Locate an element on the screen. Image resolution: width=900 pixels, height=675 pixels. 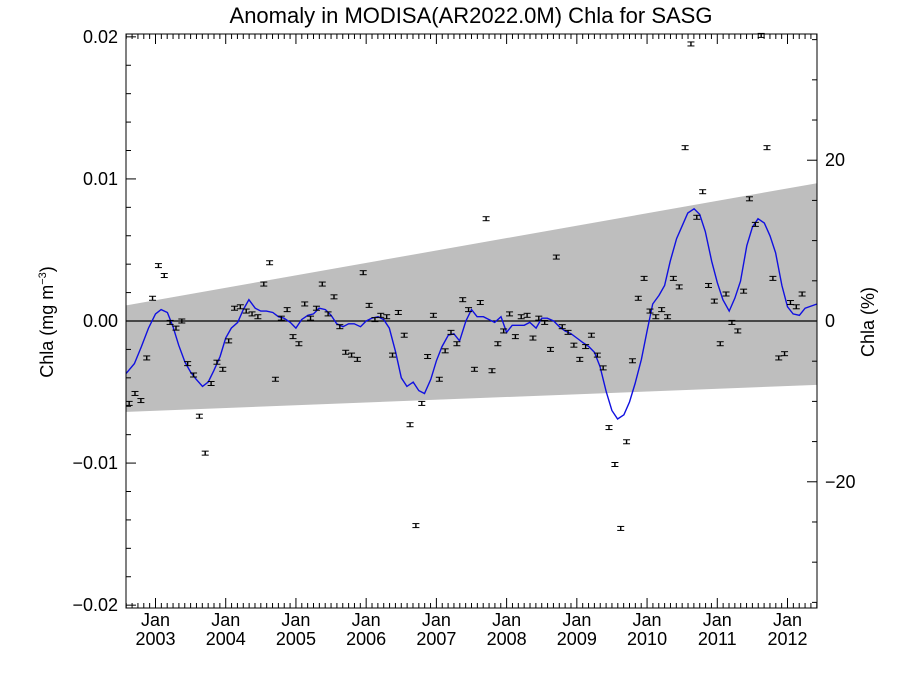
left-axis: 0.02 0.01 0.00 −0.01 −0.02 is located at coordinates (104, 321).